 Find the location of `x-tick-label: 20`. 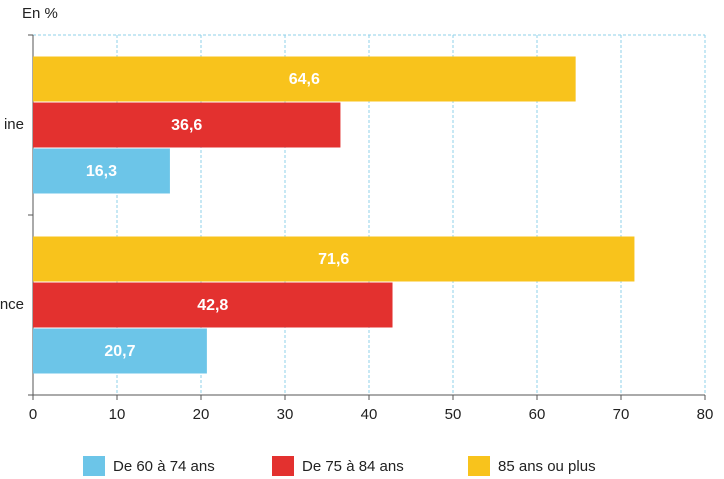

x-tick-label: 20 is located at coordinates (201, 414).